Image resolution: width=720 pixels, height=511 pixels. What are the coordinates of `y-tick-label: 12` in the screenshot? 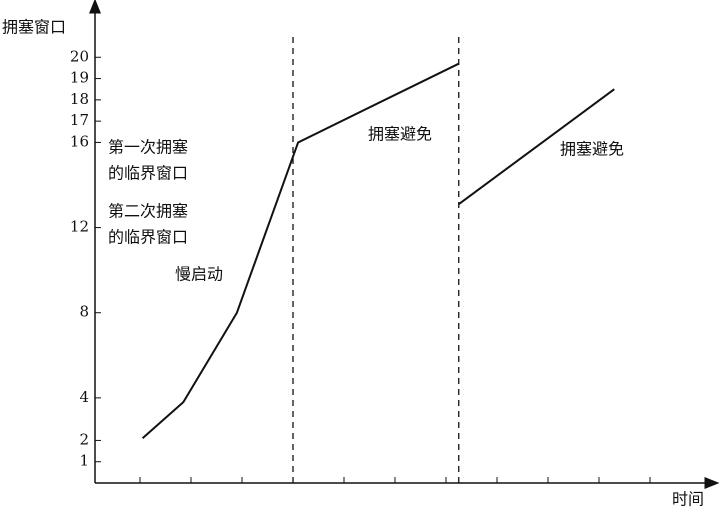 It's located at (79, 227).